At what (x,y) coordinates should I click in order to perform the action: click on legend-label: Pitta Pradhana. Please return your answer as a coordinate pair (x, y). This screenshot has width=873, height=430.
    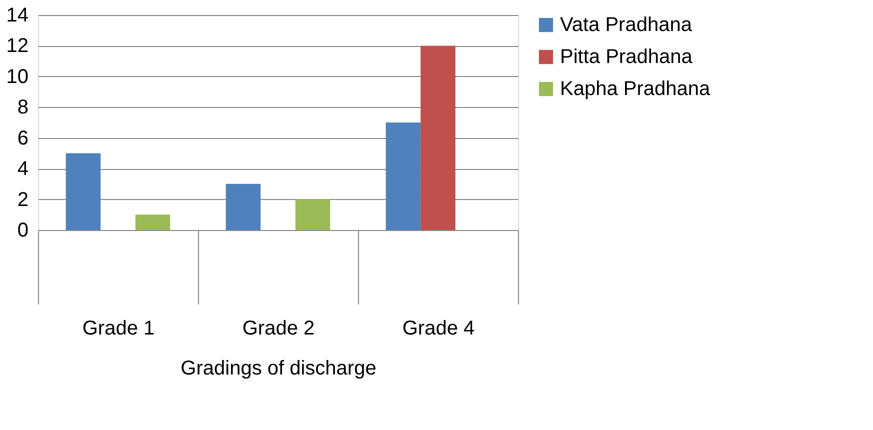
    Looking at the image, I should click on (627, 57).